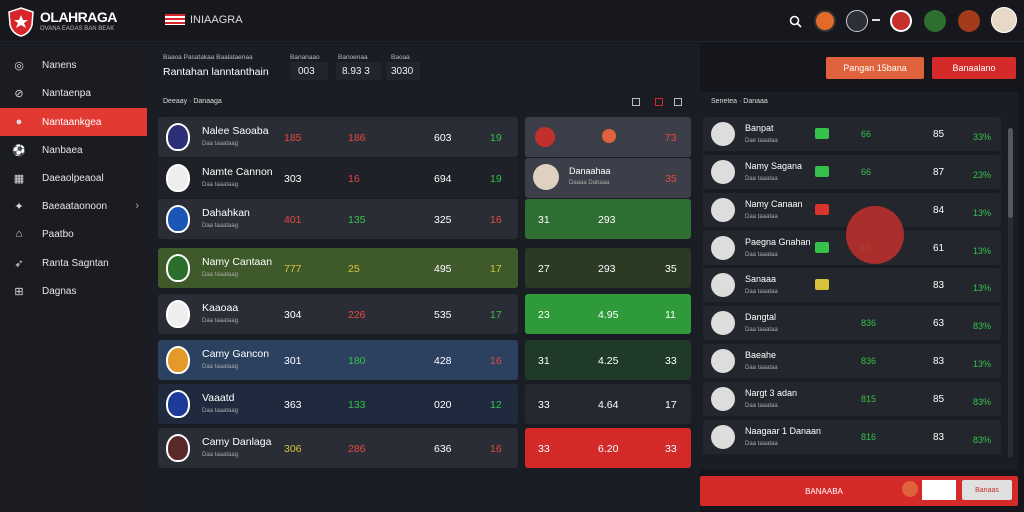  I want to click on sidebar-item-1: ⊘ Nantaenpa, so click(73, 93).